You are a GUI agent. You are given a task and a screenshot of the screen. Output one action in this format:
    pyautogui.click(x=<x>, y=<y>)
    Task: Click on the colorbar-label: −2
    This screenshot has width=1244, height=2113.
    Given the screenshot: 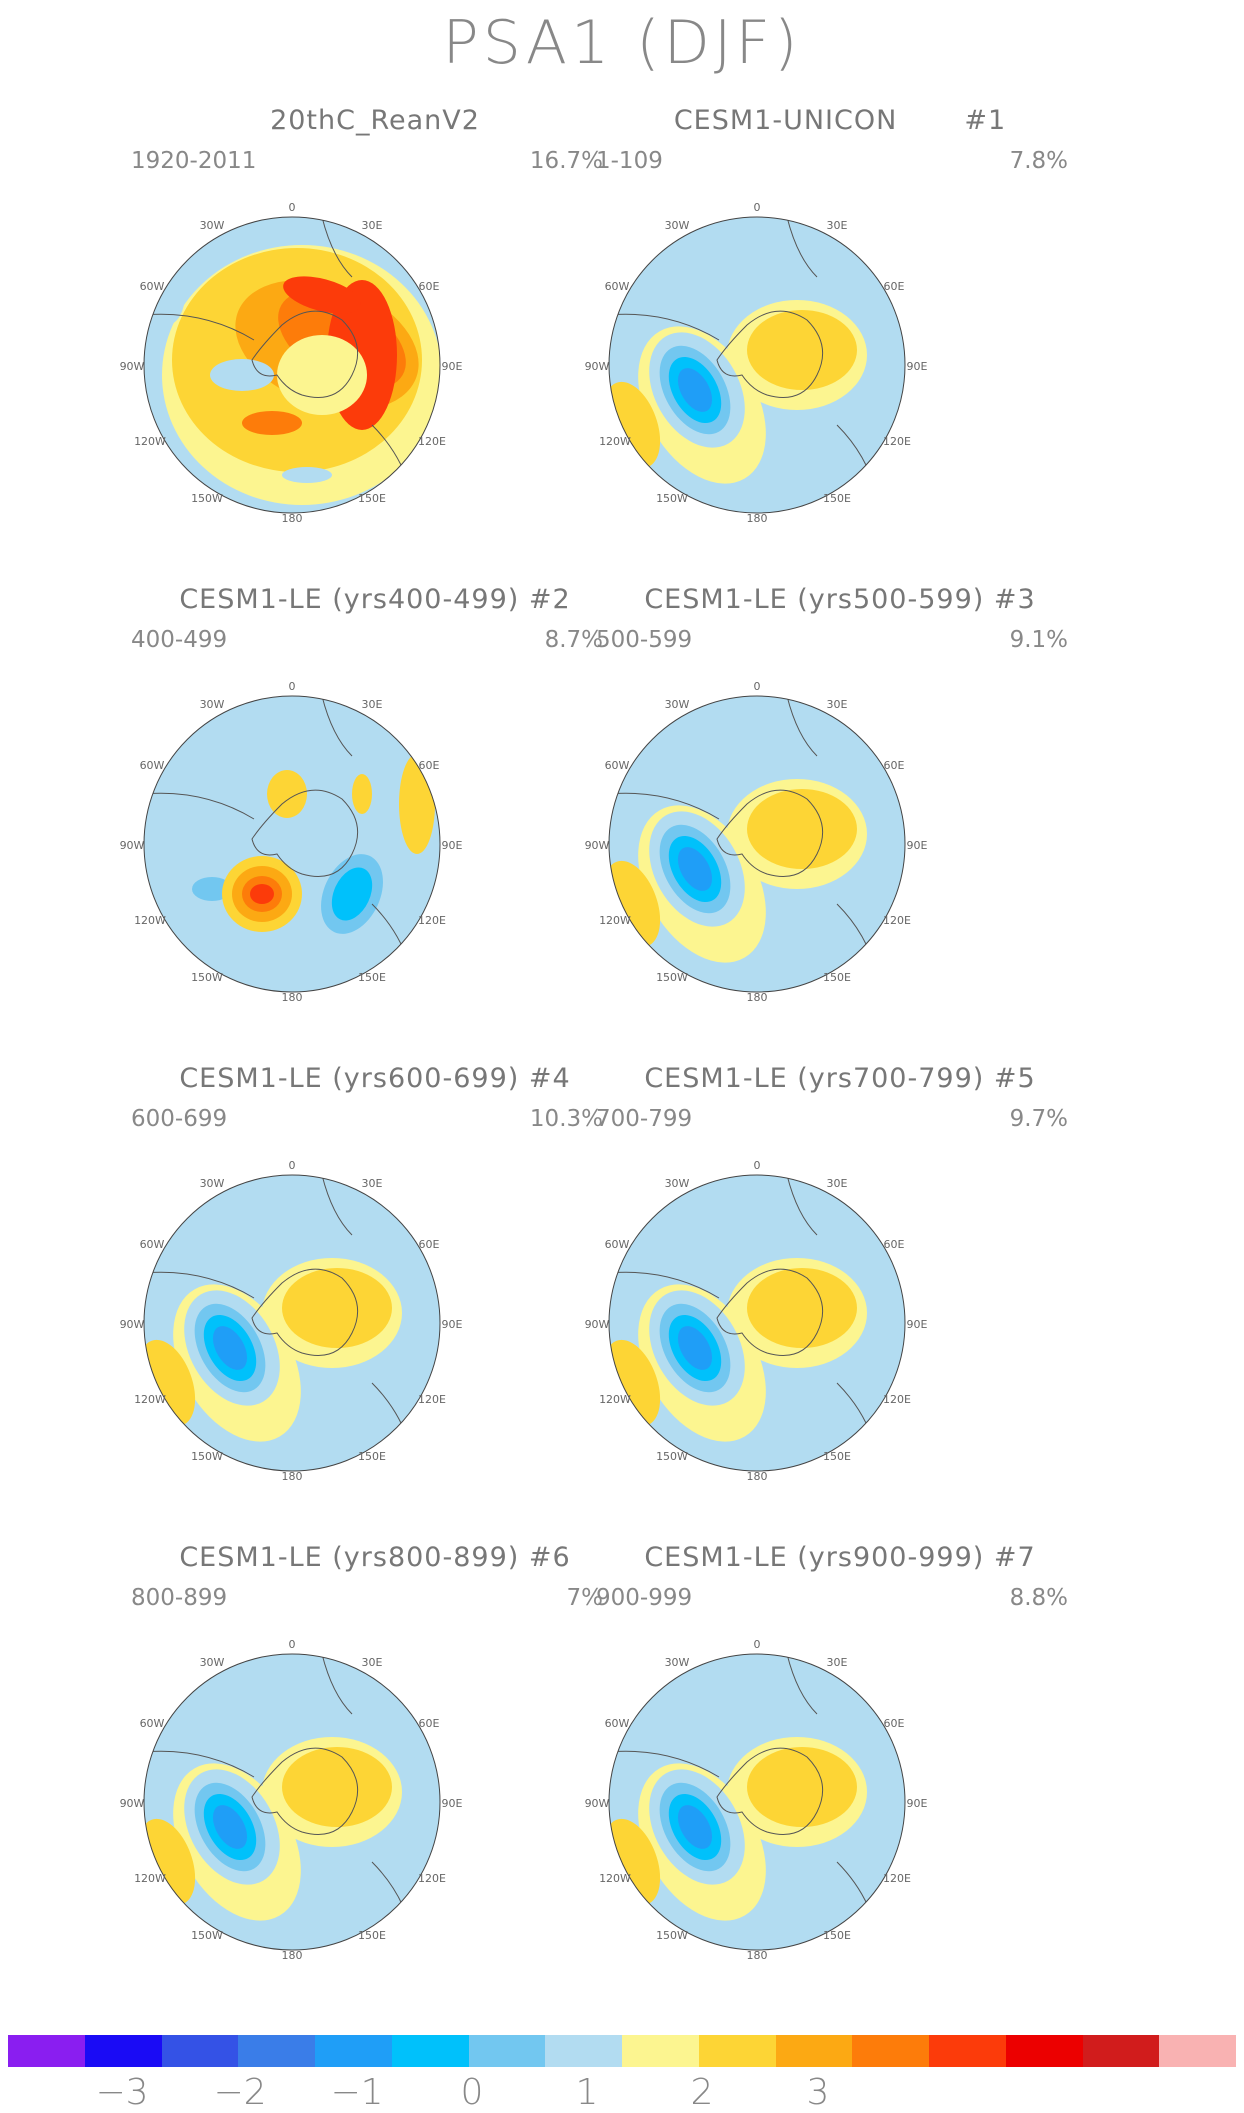 What is the action you would take?
    pyautogui.click(x=240, y=2092)
    